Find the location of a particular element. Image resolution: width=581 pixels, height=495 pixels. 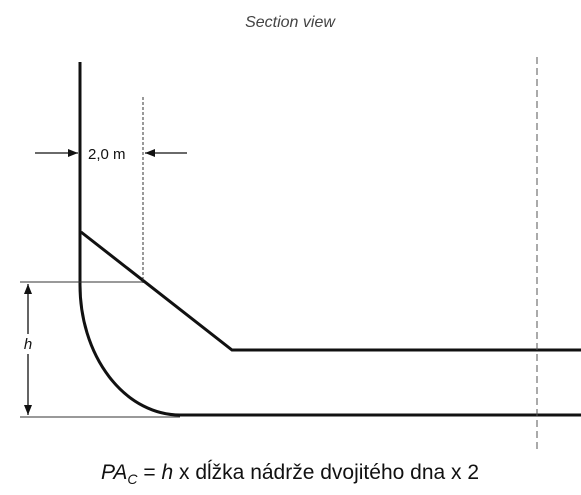

caption-subscript: C is located at coordinates (132, 479).